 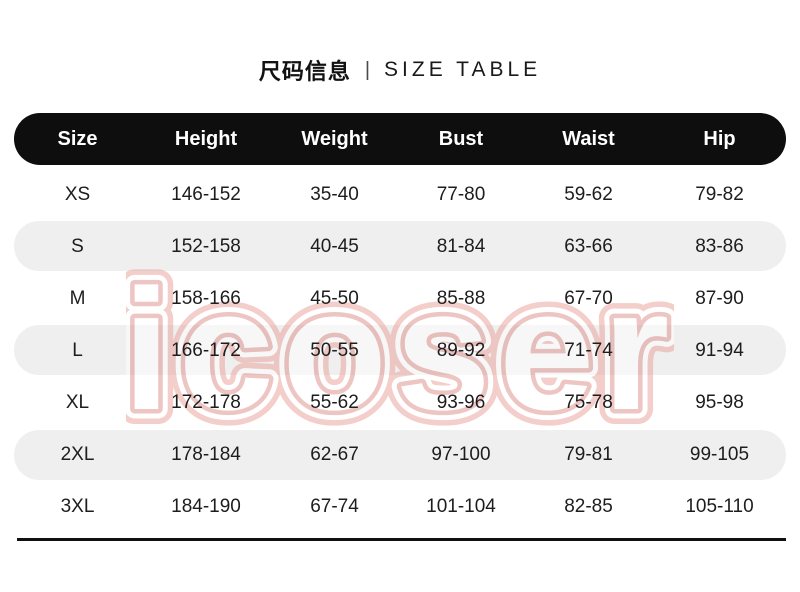 What do you see at coordinates (461, 350) in the screenshot?
I see `cell-bust: 89-92` at bounding box center [461, 350].